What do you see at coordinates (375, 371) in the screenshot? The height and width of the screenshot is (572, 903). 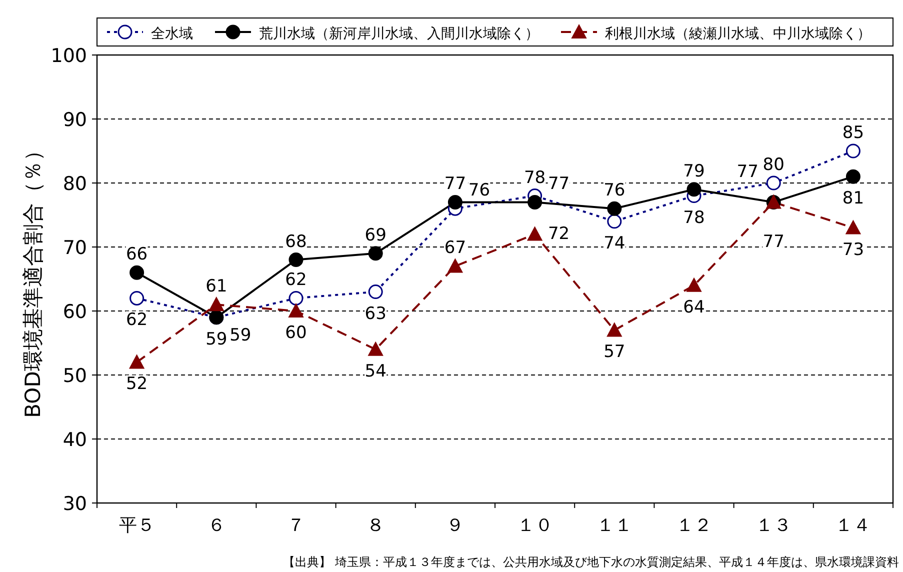 I see `data-label: 54` at bounding box center [375, 371].